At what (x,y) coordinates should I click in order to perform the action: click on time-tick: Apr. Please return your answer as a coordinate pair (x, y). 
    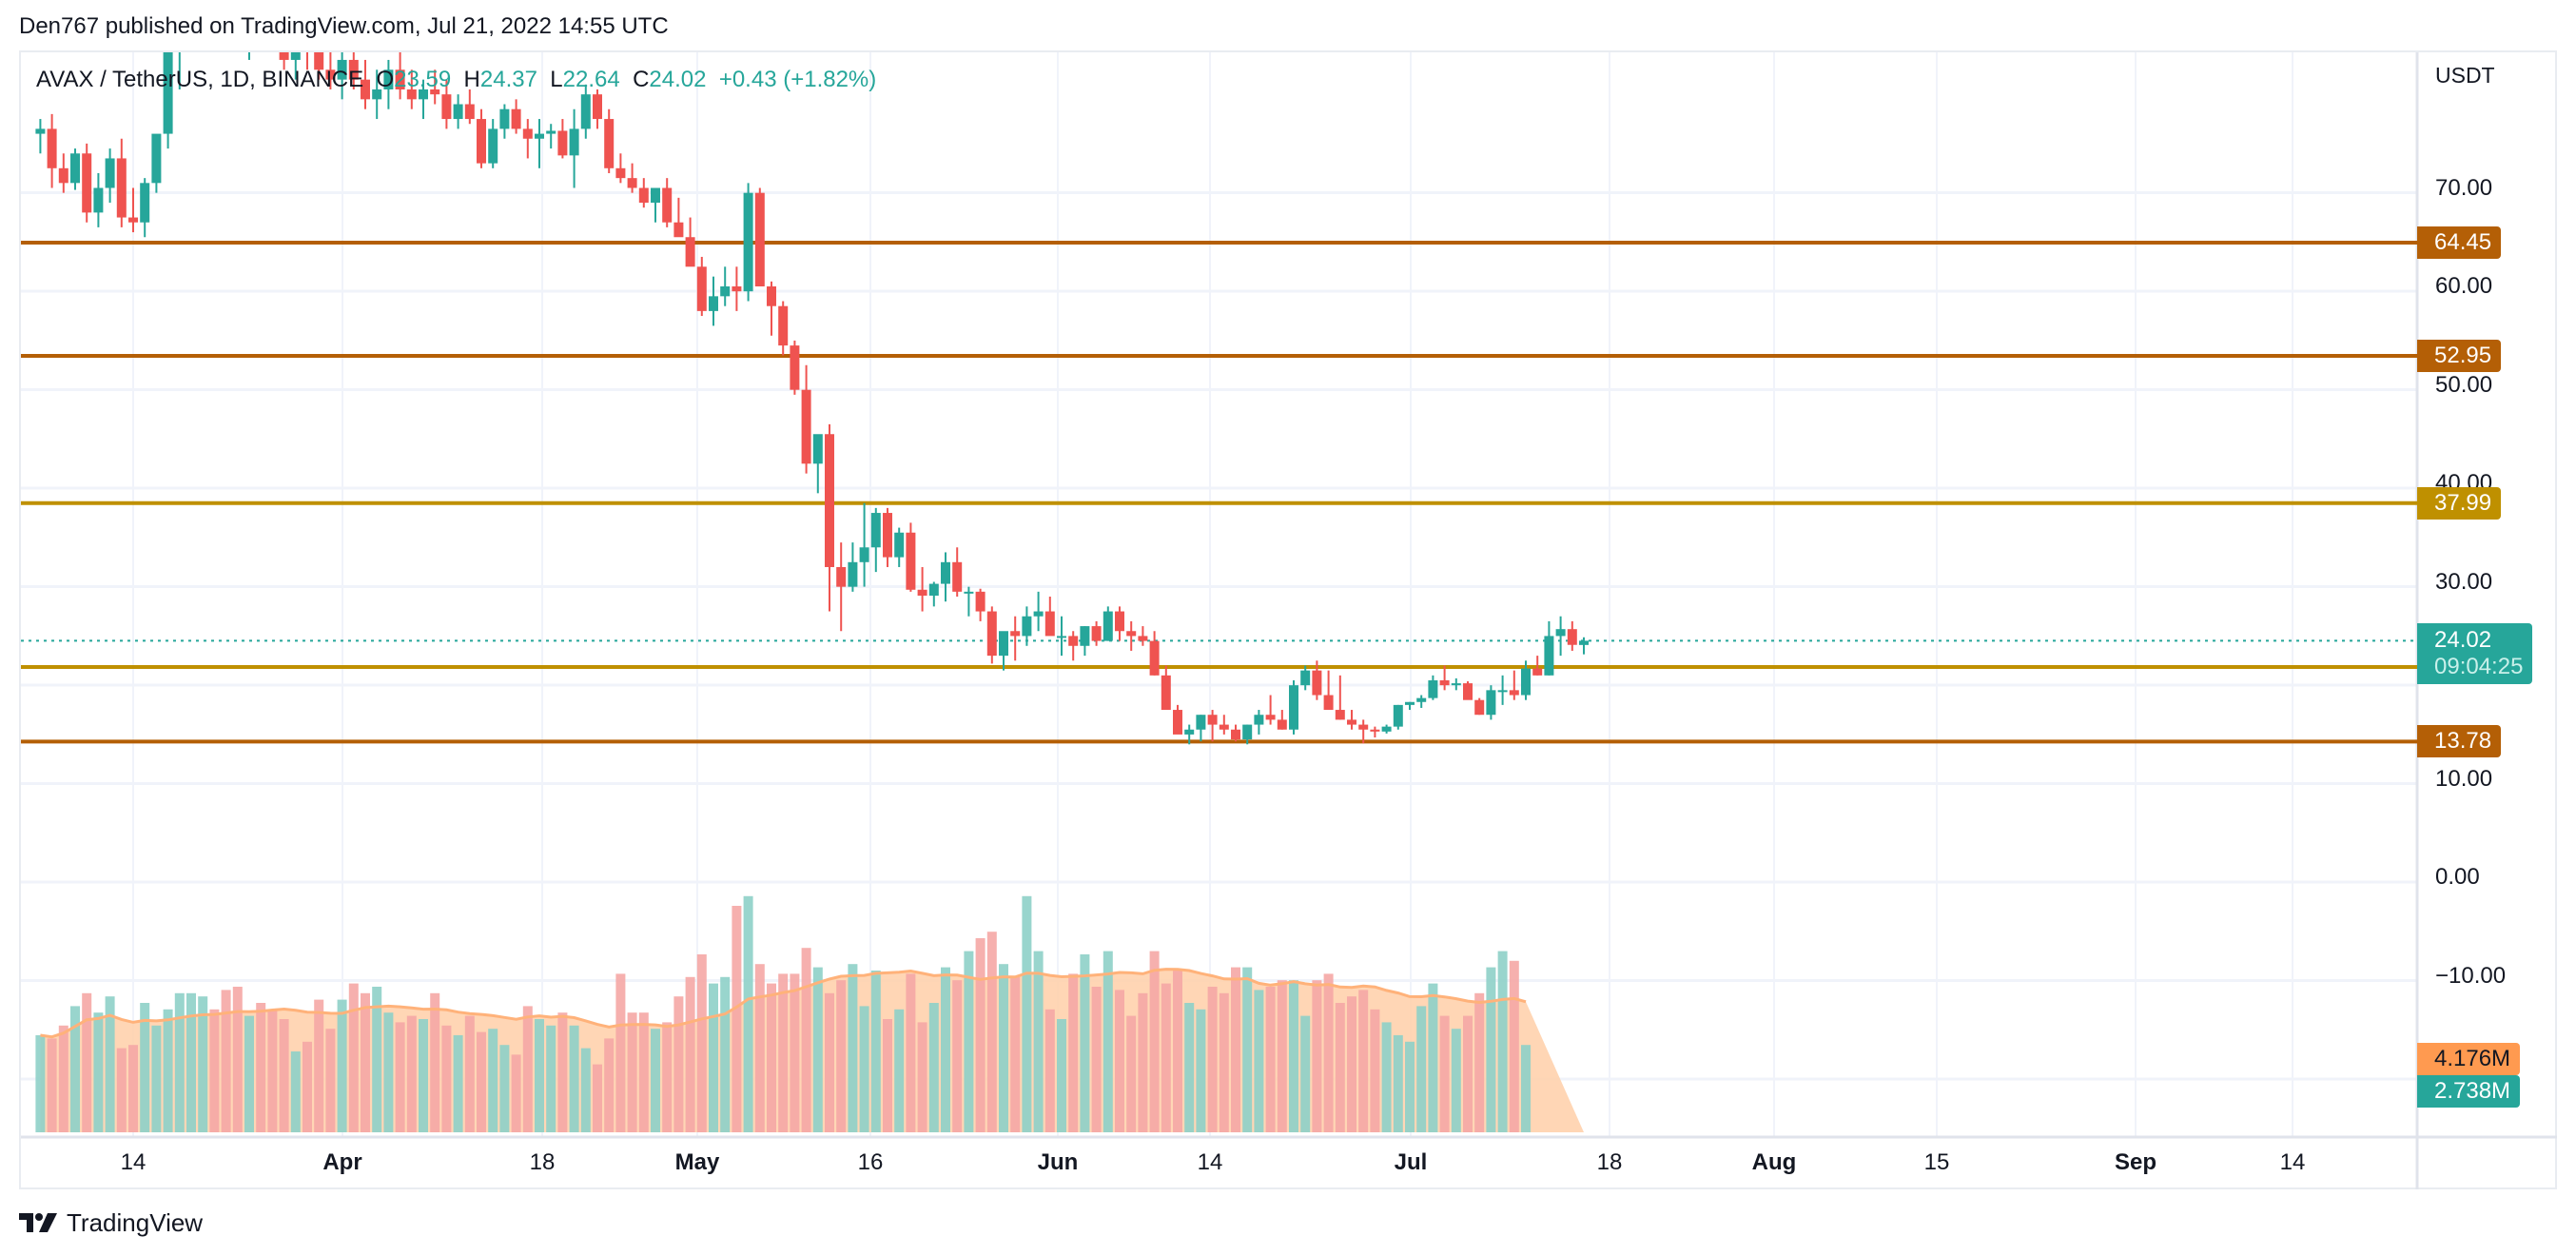
    Looking at the image, I should click on (342, 1162).